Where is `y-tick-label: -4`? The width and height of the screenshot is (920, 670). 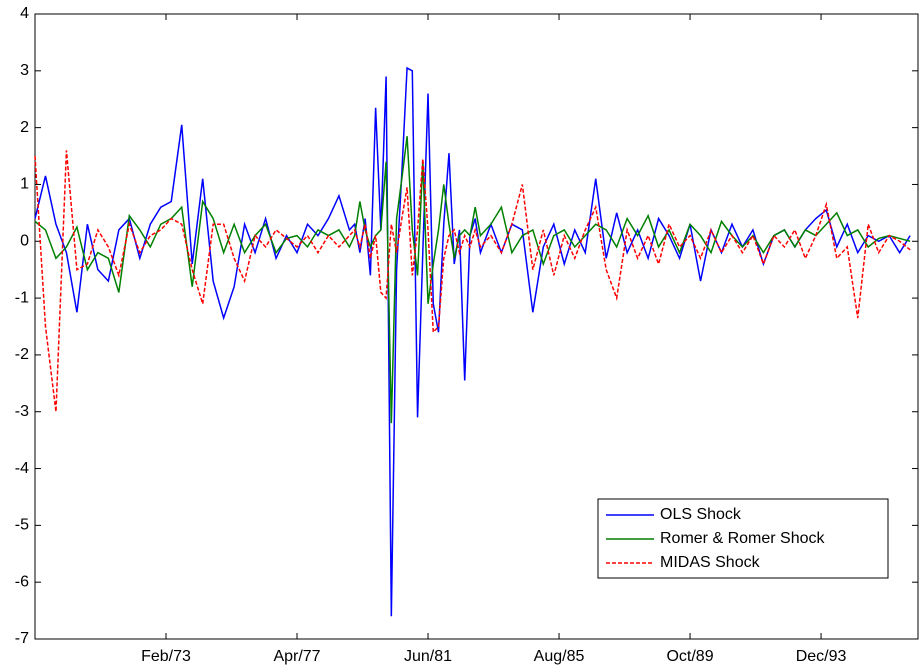
y-tick-label: -4 is located at coordinates (22, 468).